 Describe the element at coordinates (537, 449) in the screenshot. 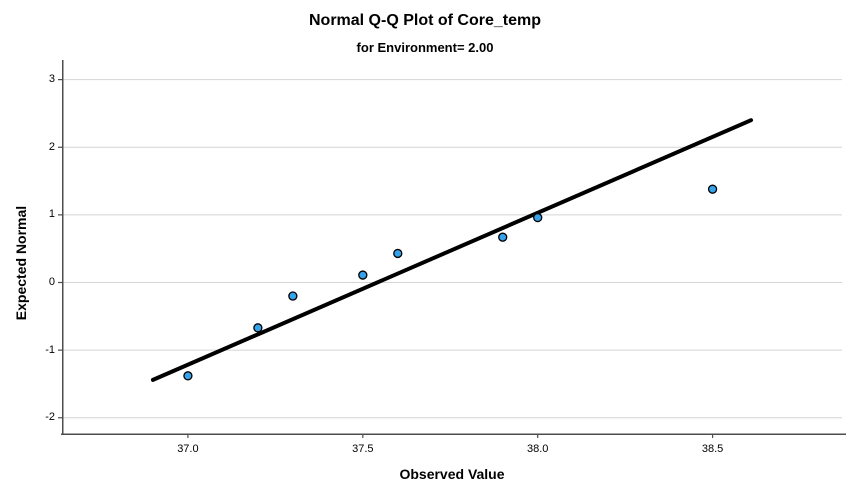

I see `x-tick-label: 38.0` at that location.